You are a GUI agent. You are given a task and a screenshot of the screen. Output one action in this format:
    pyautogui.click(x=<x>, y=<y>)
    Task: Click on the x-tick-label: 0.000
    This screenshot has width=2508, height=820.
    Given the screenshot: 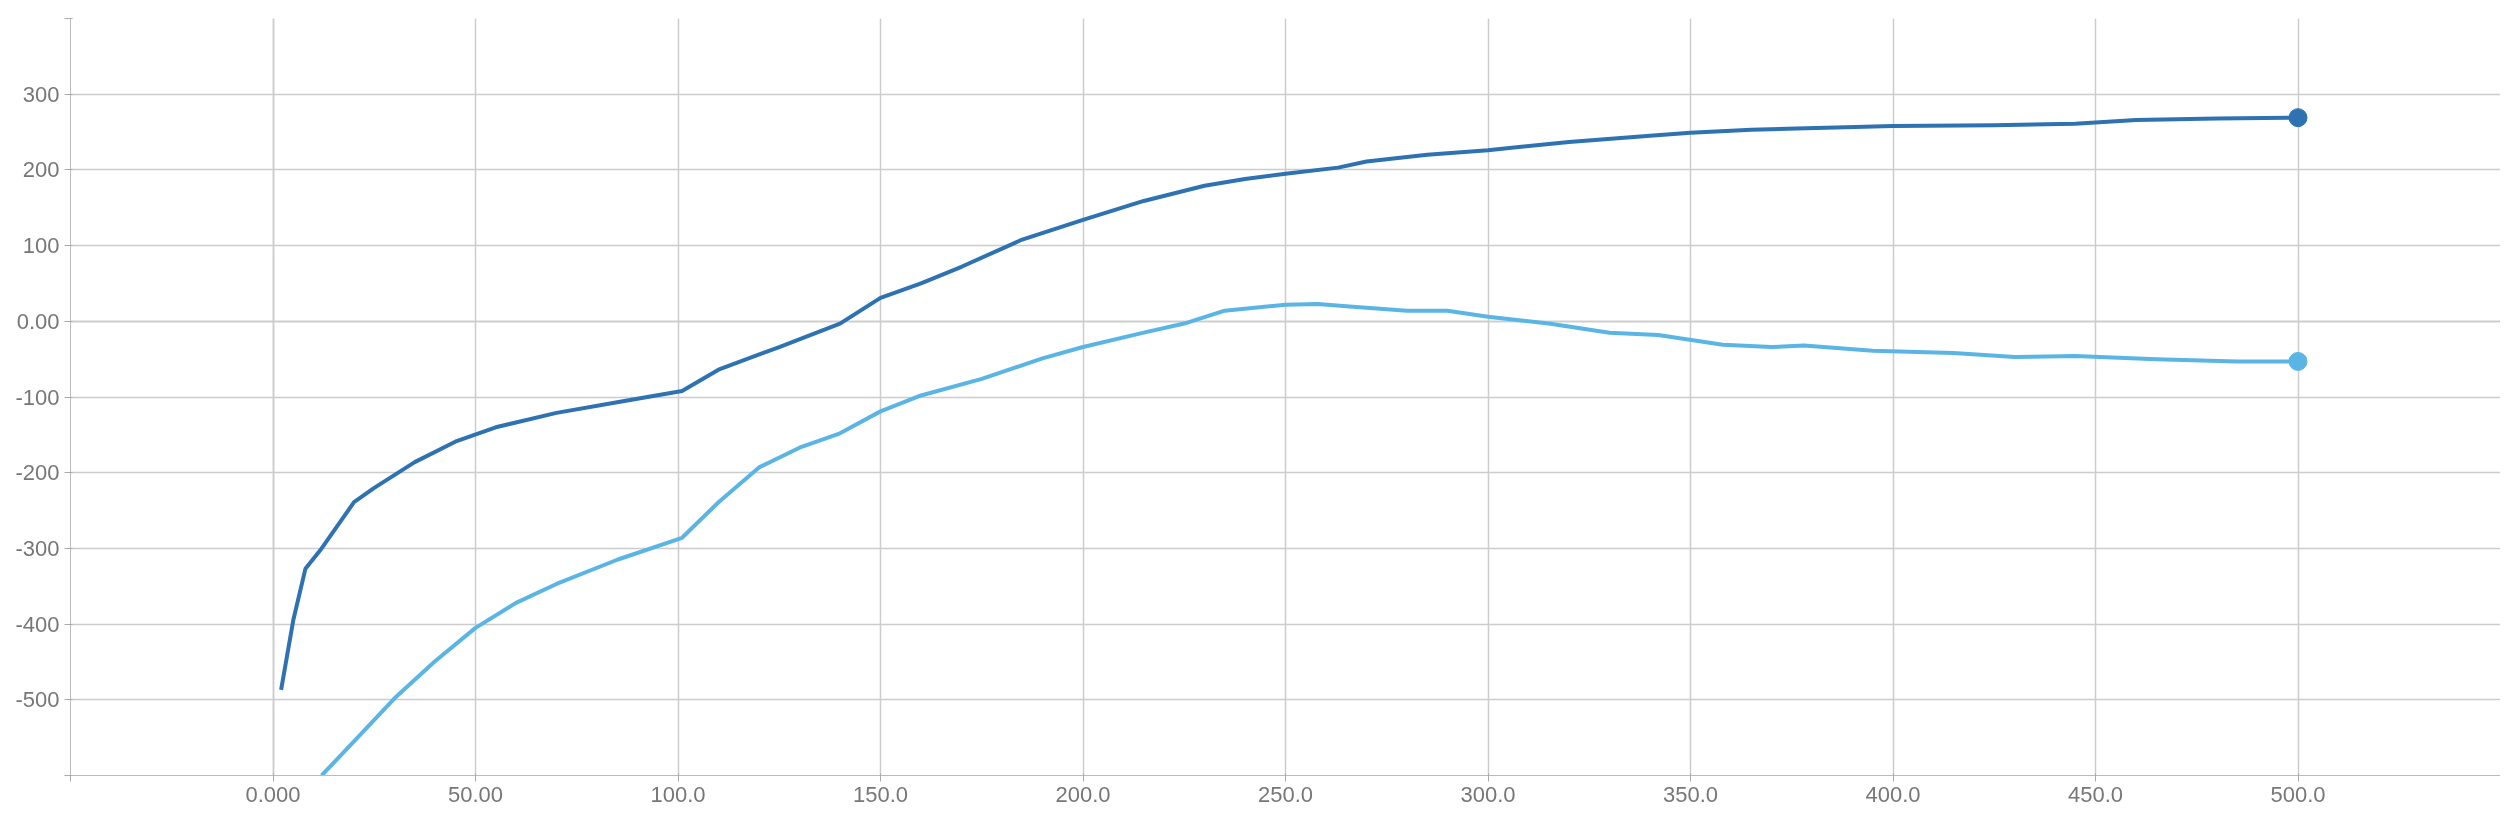 What is the action you would take?
    pyautogui.click(x=273, y=794)
    